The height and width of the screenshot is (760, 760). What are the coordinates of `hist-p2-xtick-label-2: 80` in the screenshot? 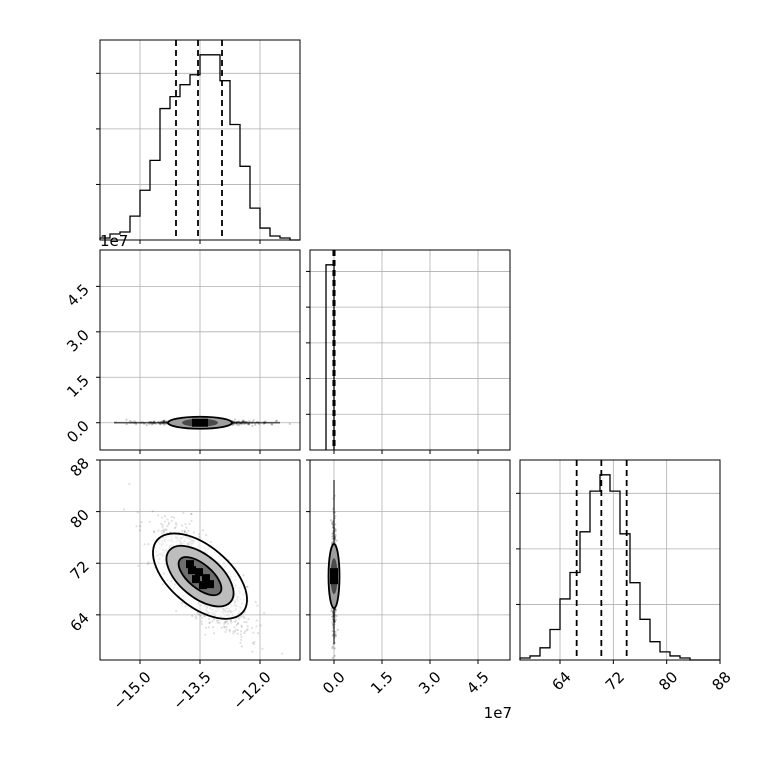 It's located at (668, 681).